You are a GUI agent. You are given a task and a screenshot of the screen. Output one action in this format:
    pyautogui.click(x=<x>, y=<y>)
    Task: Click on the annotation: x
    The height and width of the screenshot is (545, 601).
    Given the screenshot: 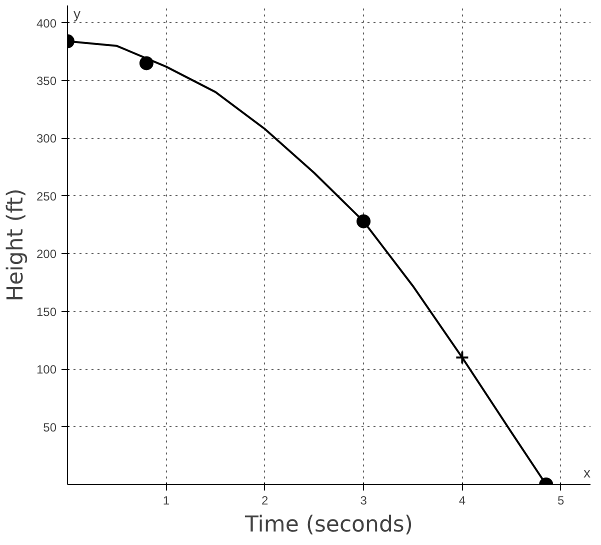 What is the action you would take?
    pyautogui.click(x=587, y=472)
    